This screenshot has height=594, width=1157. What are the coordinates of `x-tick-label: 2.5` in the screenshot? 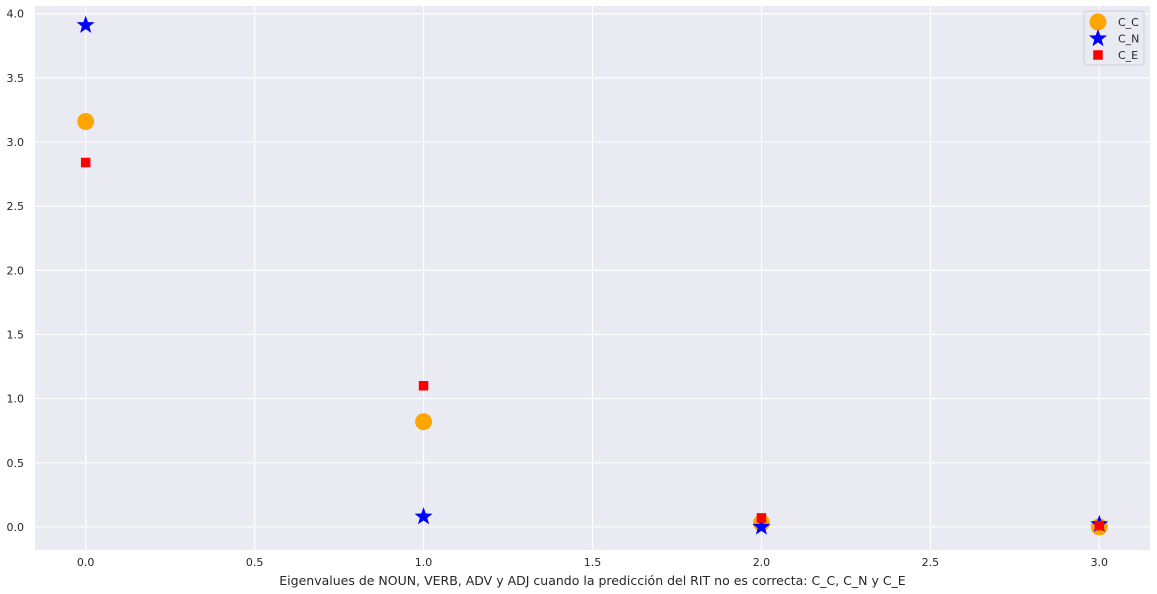 It's located at (931, 562).